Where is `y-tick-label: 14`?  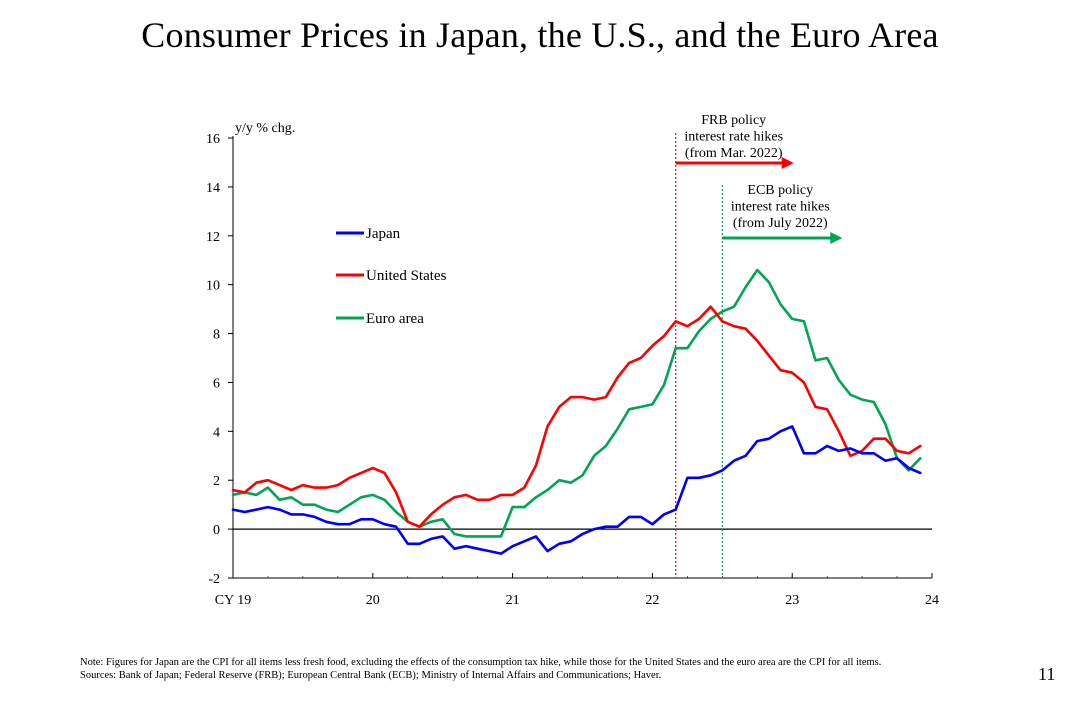 y-tick-label: 14 is located at coordinates (213, 188).